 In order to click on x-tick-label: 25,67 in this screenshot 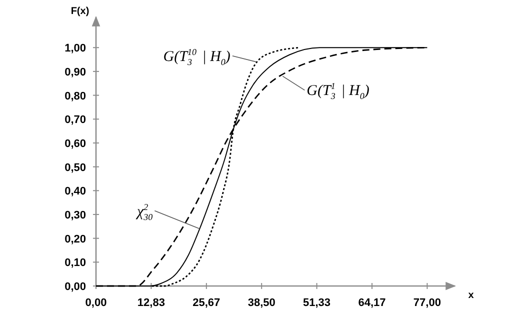, I will do `click(206, 303)`.